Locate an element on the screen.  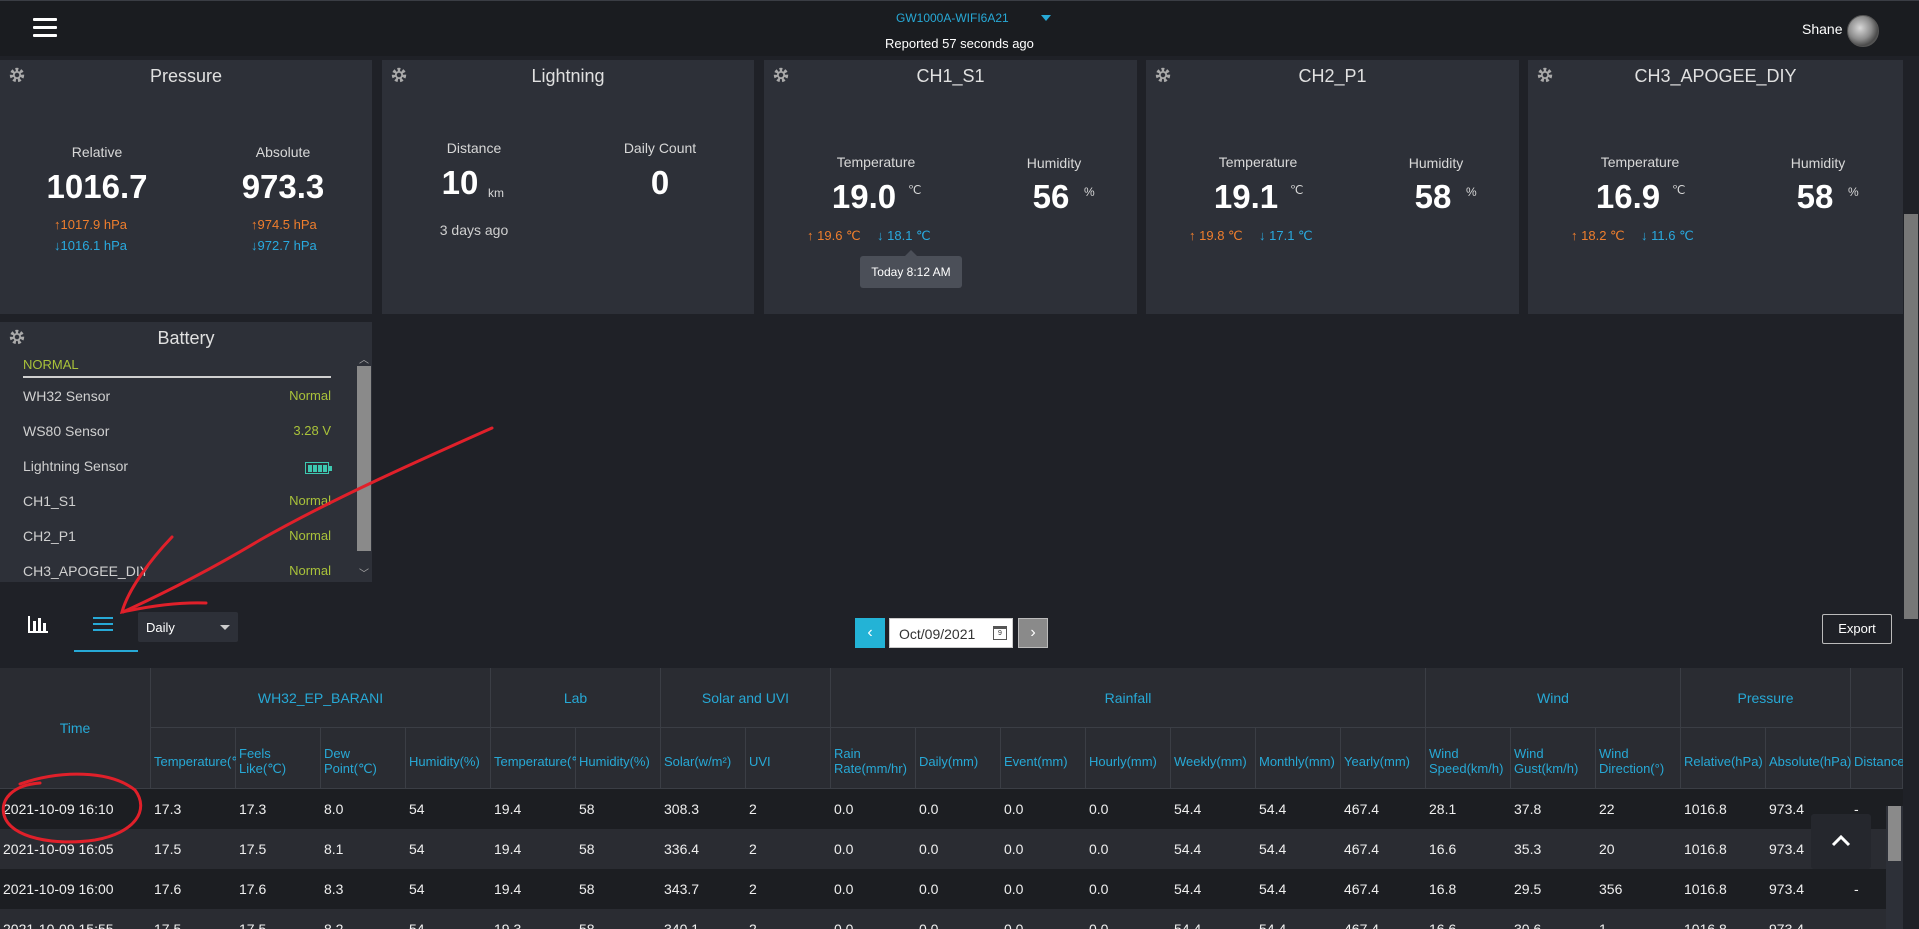
table-cell: 29.5 is located at coordinates (1528, 889).